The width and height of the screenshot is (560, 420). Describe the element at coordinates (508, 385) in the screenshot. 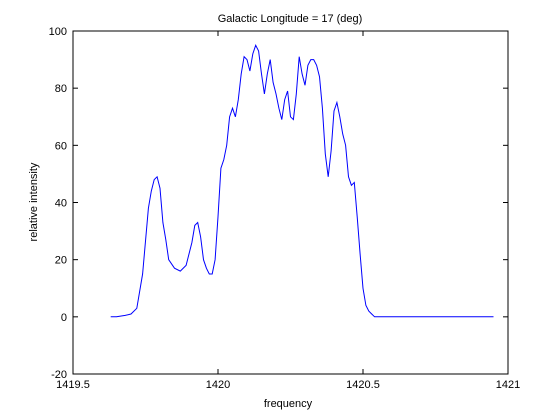

I see `x-tick-label: 1421` at that location.